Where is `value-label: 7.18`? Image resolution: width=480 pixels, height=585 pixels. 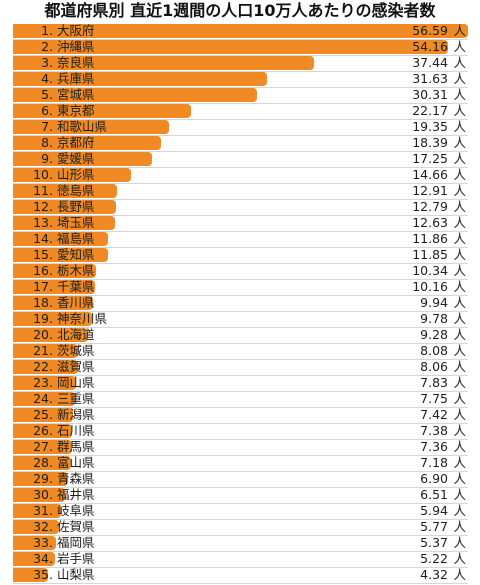
value-label: 7.18 is located at coordinates (434, 462).